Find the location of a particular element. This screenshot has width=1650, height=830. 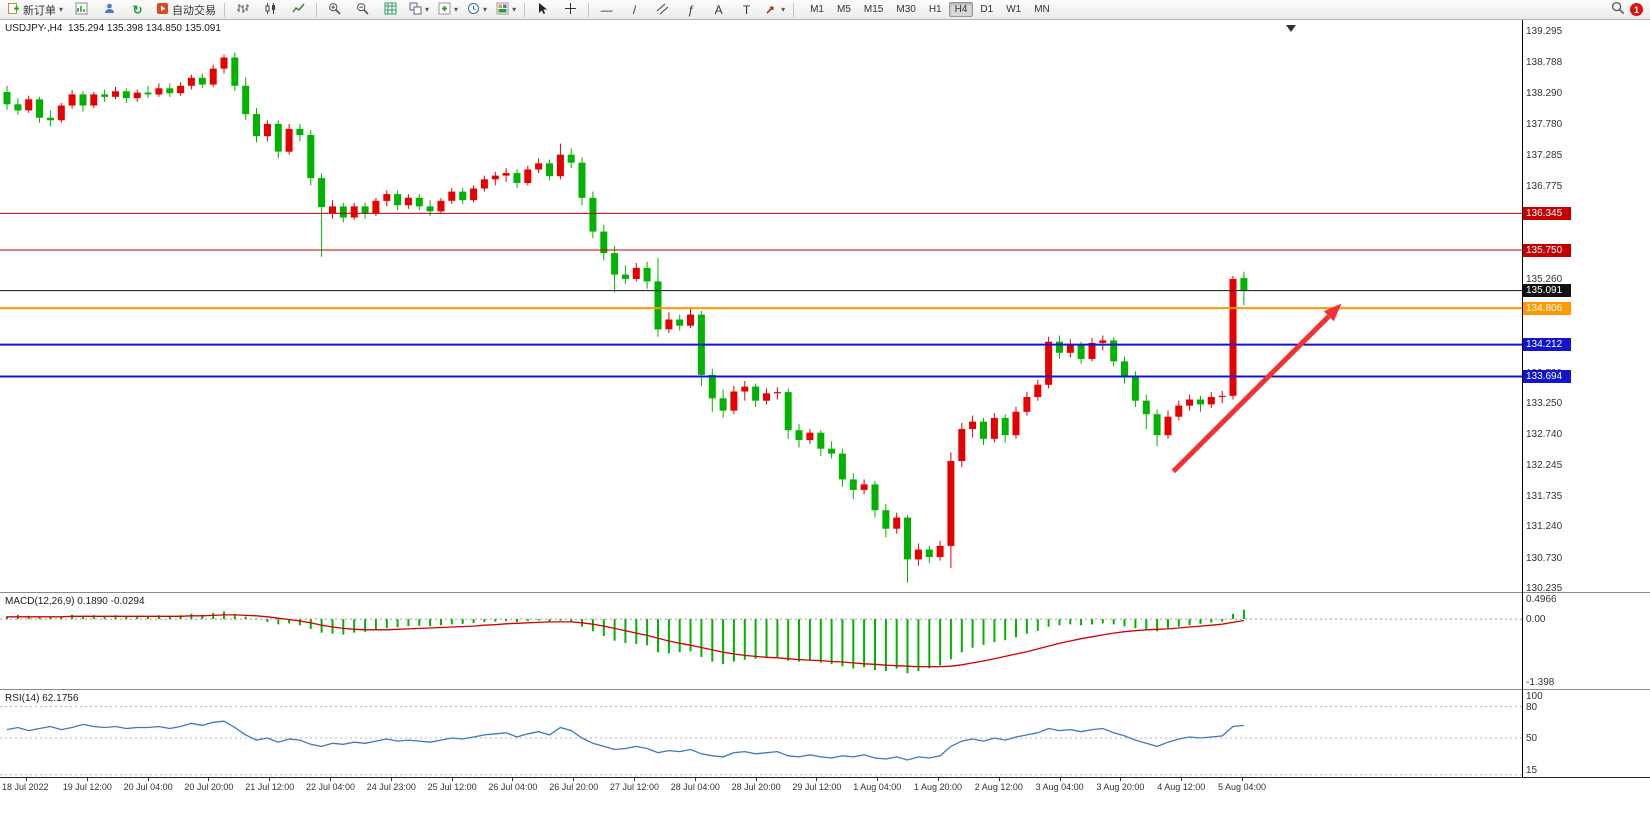

templates-button: ▾ is located at coordinates (506, 9).